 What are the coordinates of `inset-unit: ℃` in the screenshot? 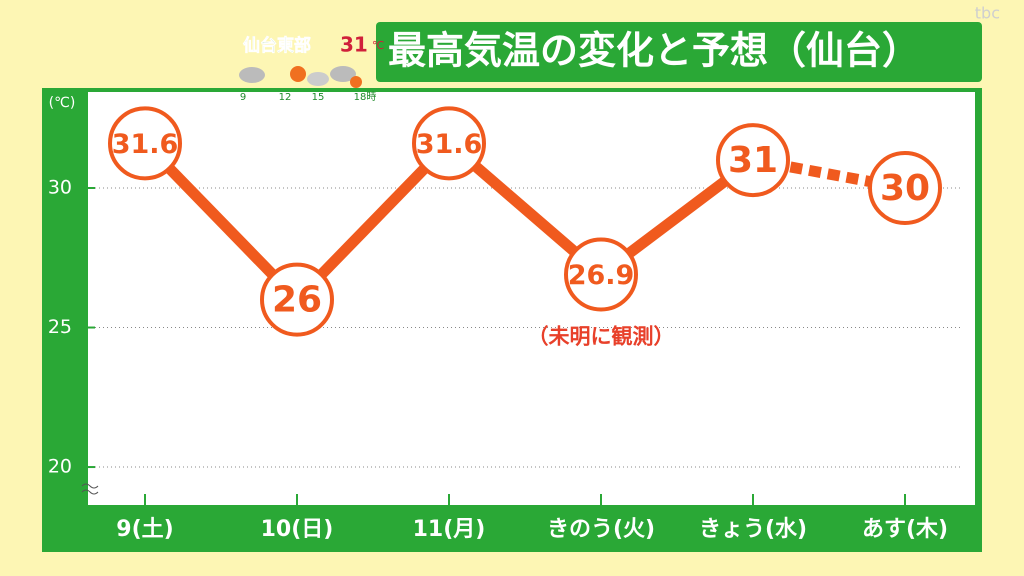 It's located at (378, 45).